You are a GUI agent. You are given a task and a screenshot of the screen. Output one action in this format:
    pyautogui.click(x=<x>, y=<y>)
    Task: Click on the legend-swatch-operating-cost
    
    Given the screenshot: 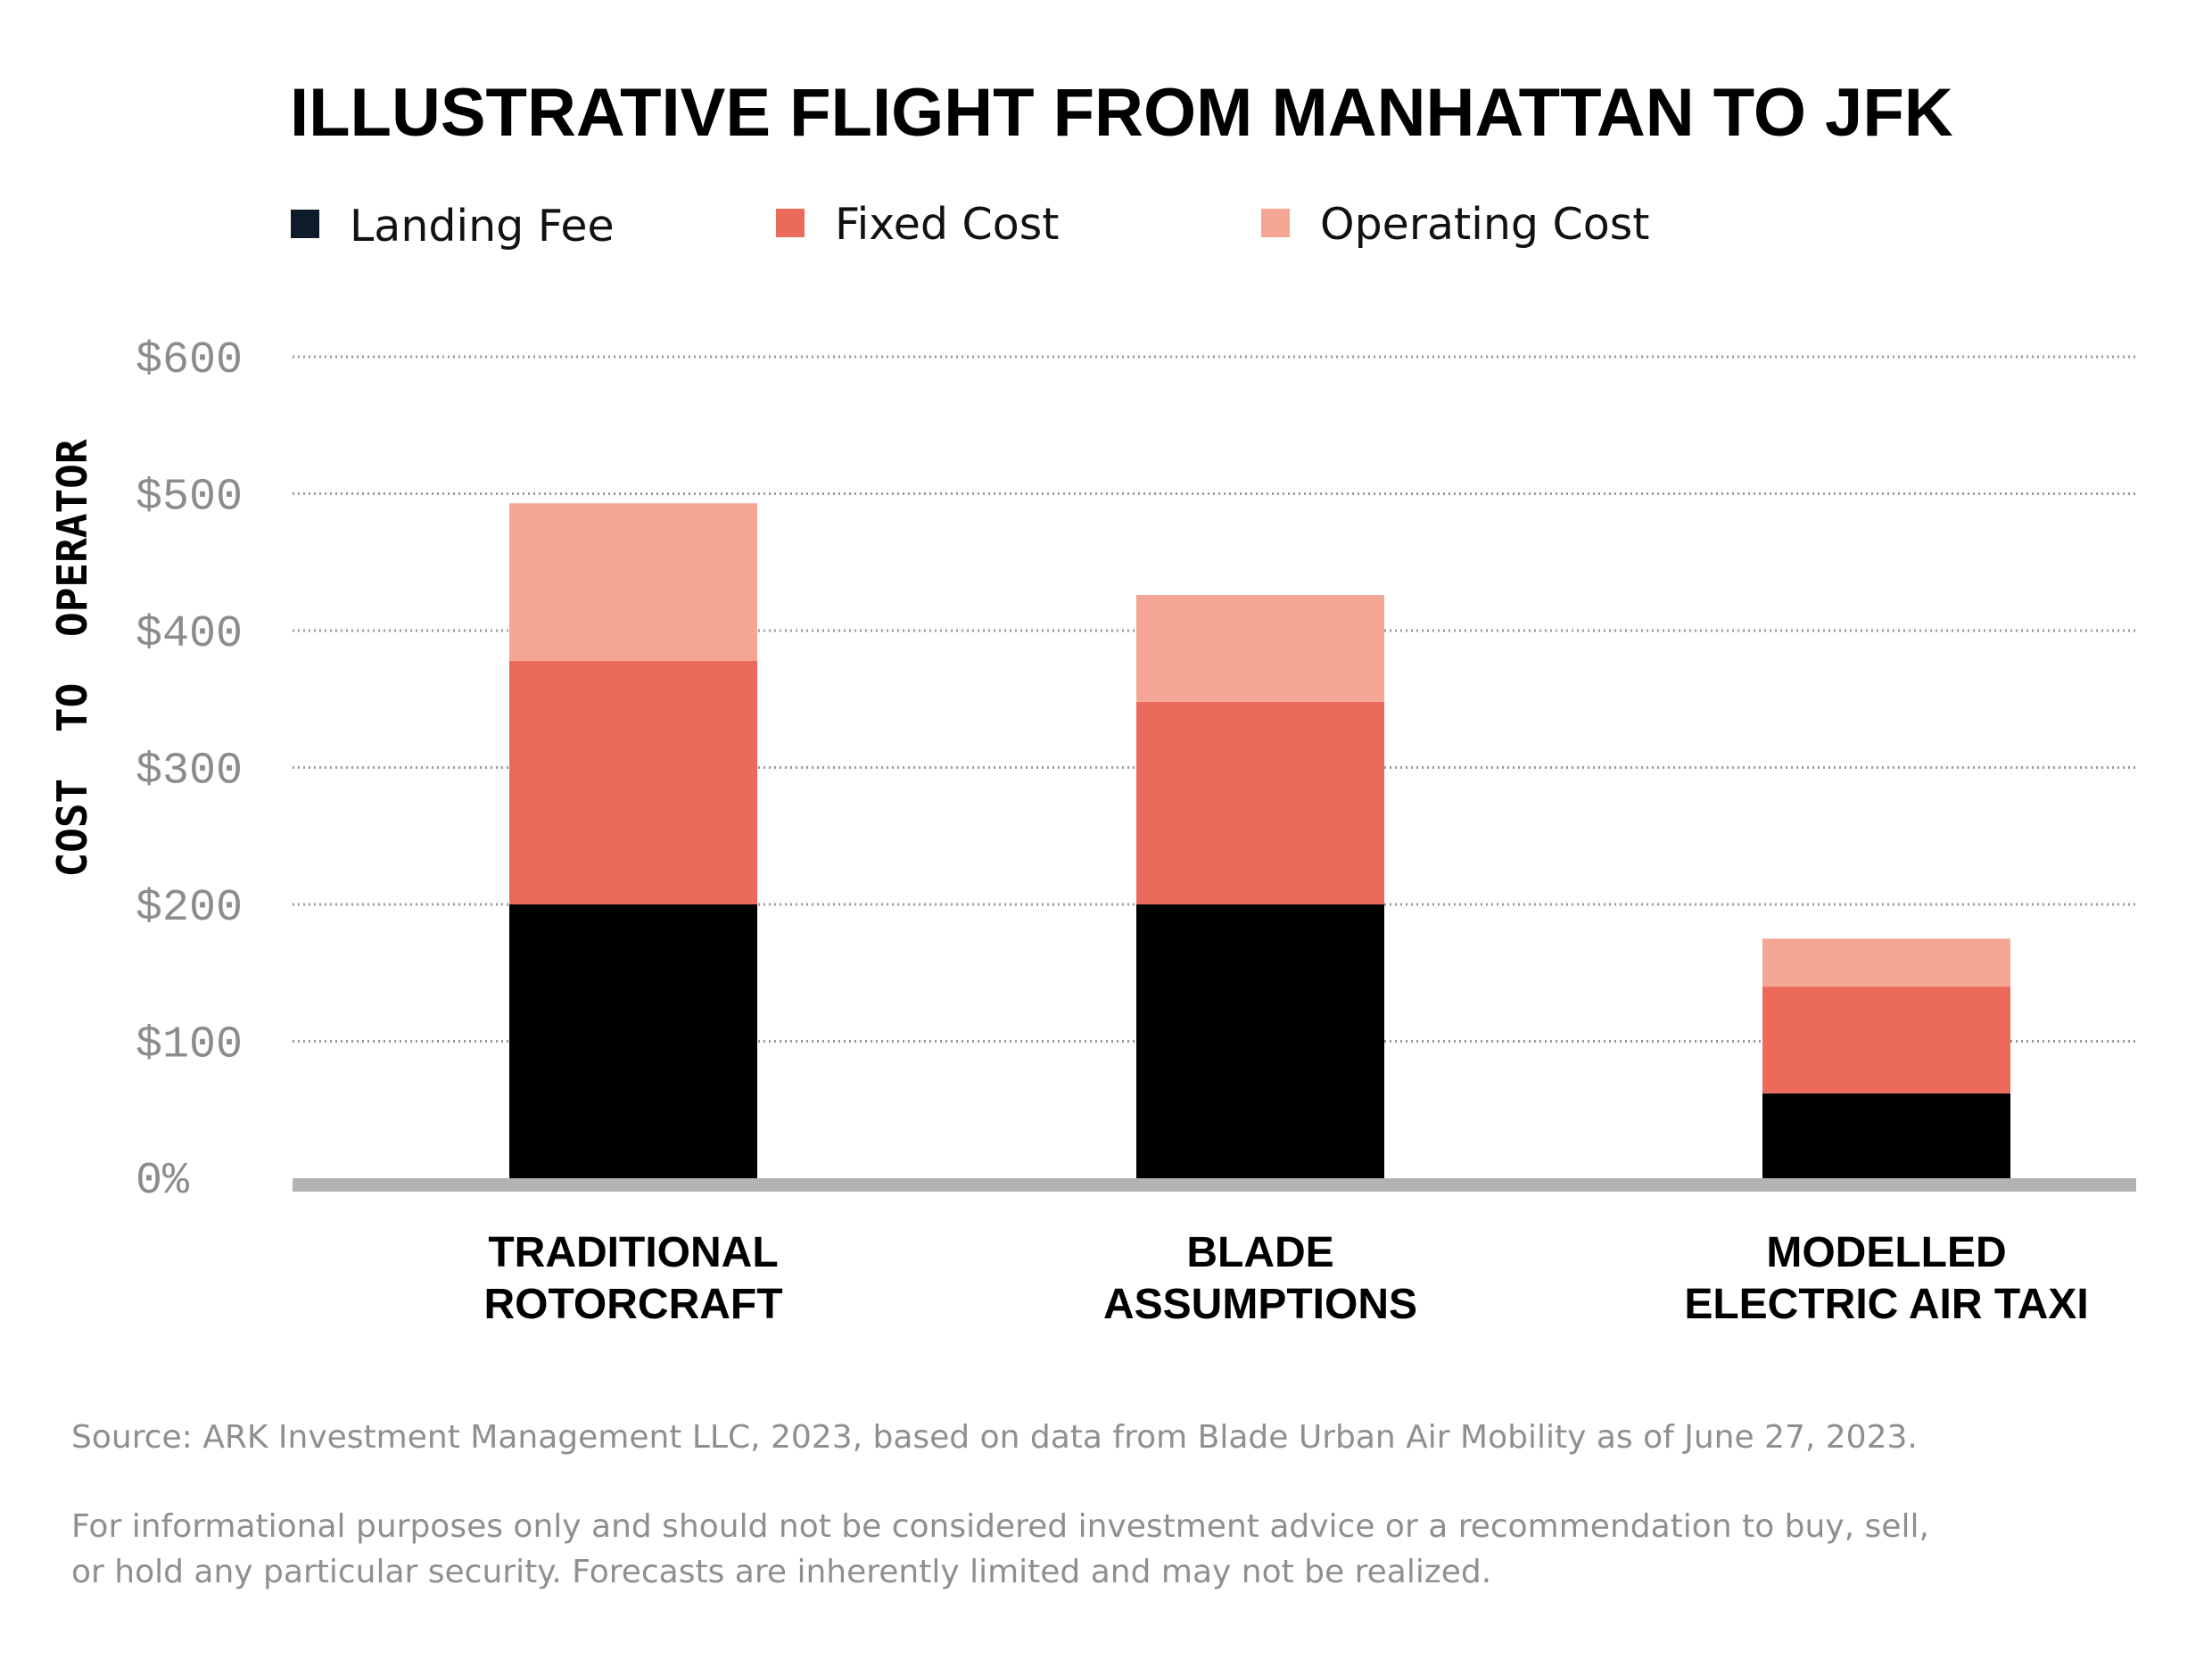 What is the action you would take?
    pyautogui.click(x=1276, y=223)
    